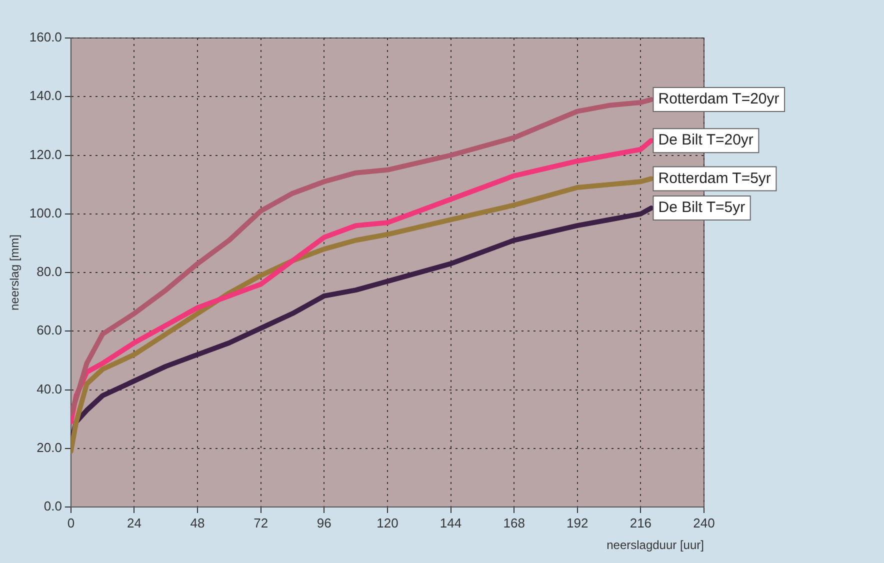 The width and height of the screenshot is (884, 563). What do you see at coordinates (702, 207) in the screenshot?
I see `series-label: De Bilt T=5yr` at bounding box center [702, 207].